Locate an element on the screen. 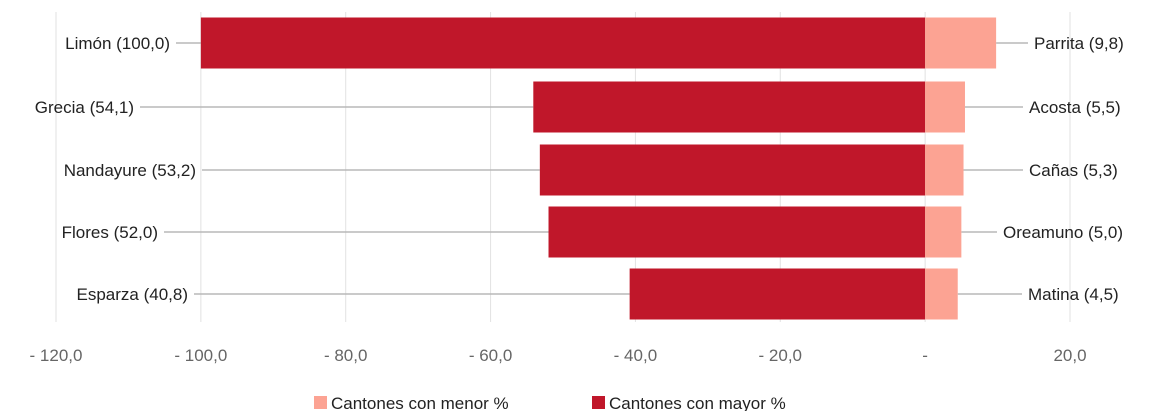 This screenshot has height=411, width=1159. category-label-mayor: Limón (100,0) is located at coordinates (117, 43).